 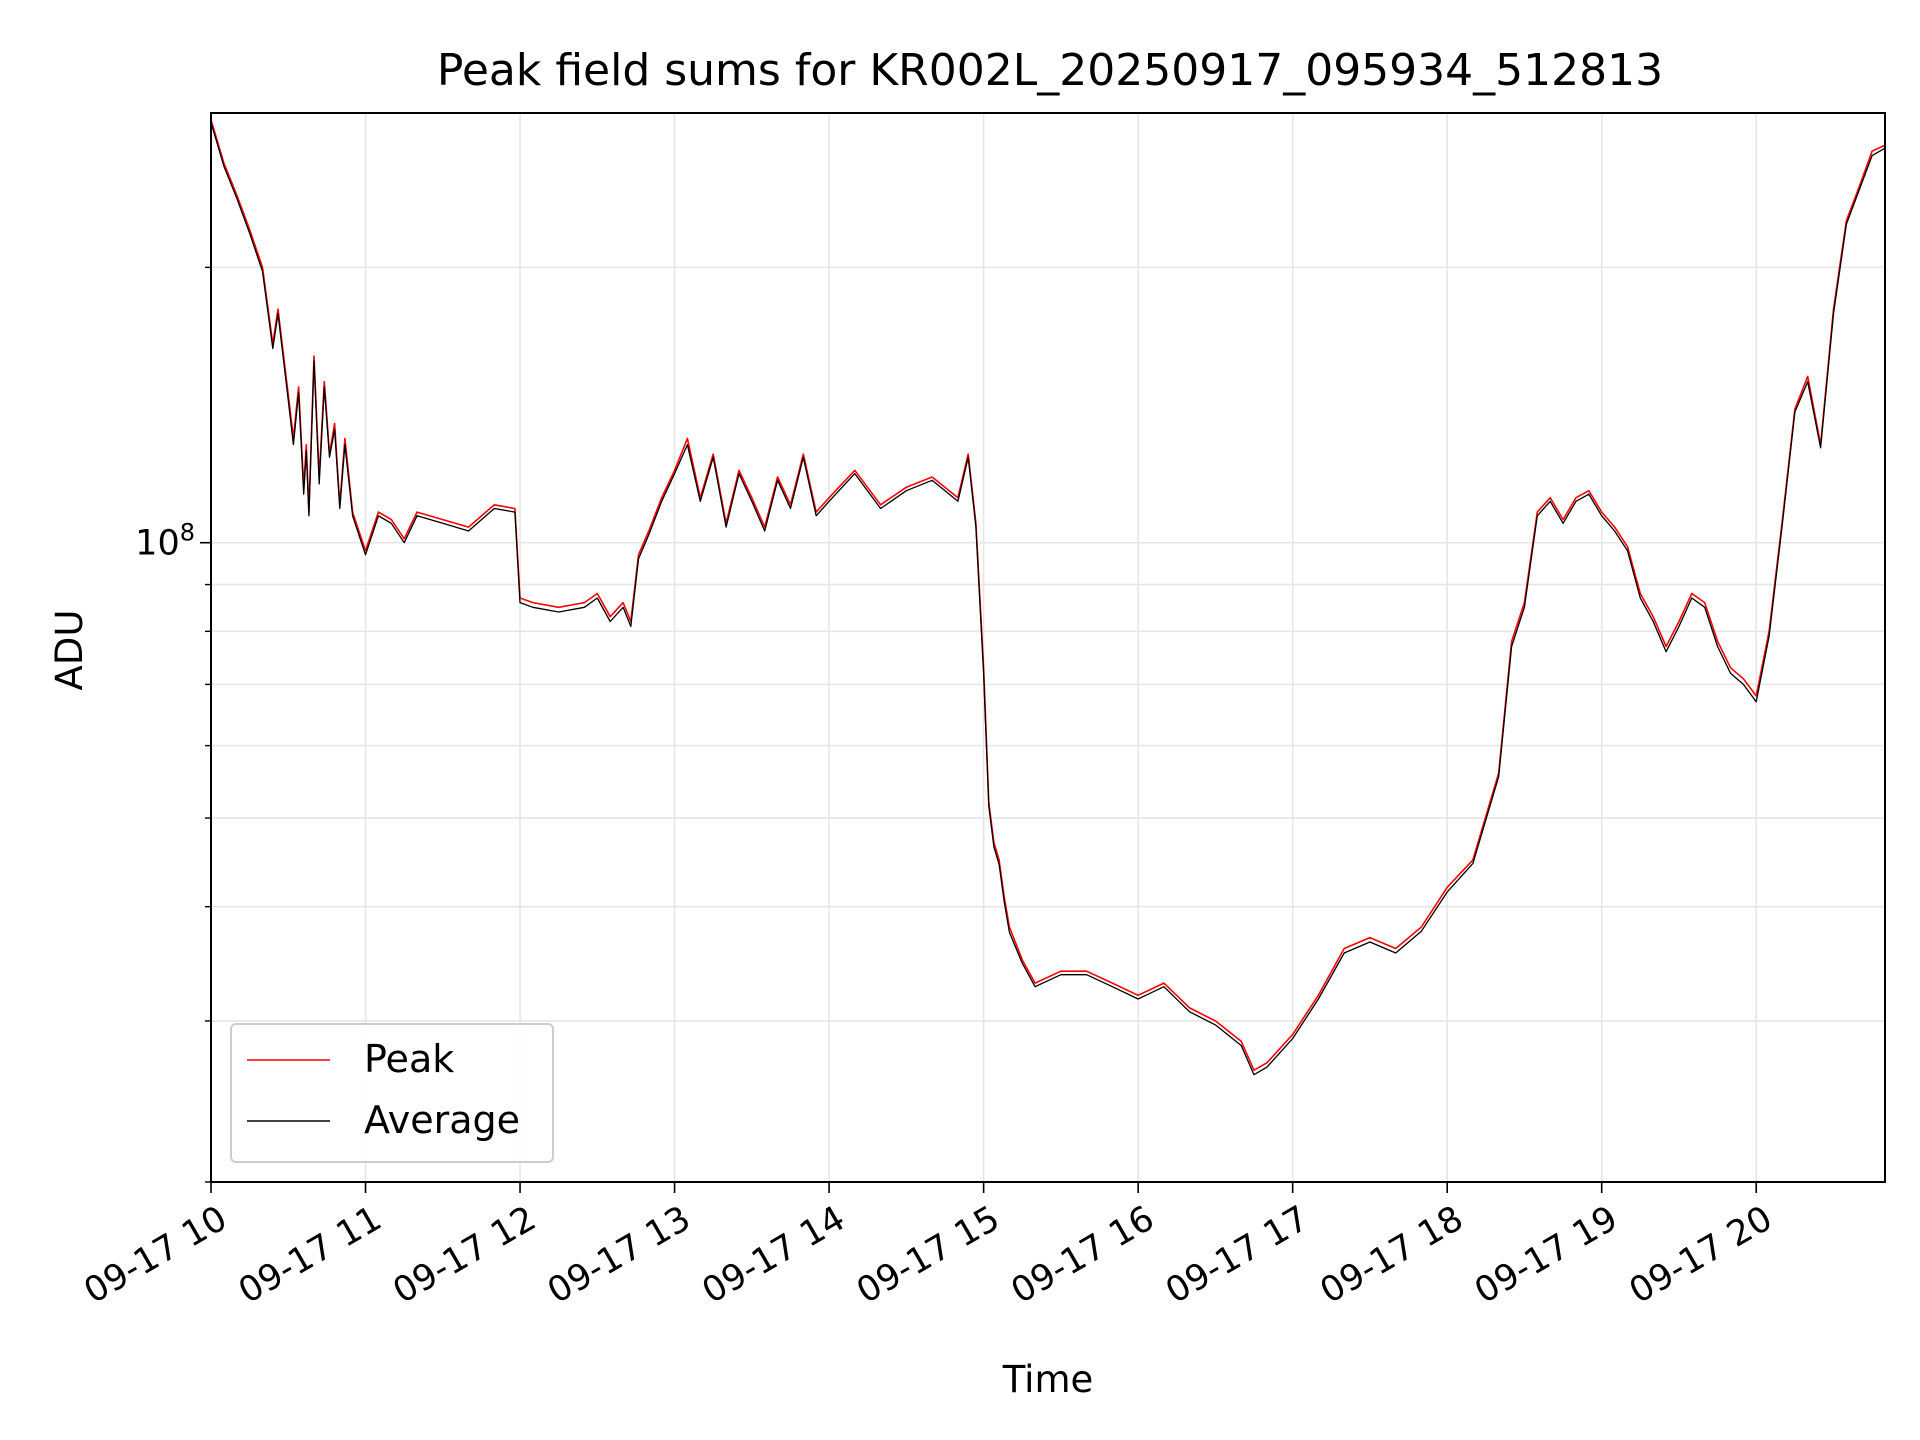 What do you see at coordinates (409, 1059) in the screenshot?
I see `legend-label-peak: Peak` at bounding box center [409, 1059].